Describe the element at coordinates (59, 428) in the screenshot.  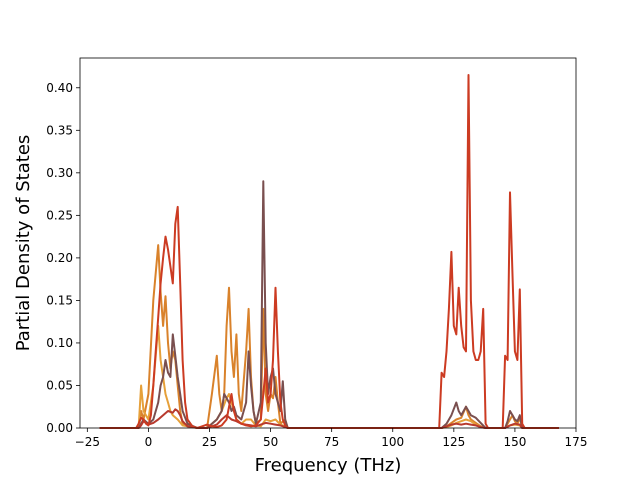
I see `y-tick-label: 0.00` at that location.